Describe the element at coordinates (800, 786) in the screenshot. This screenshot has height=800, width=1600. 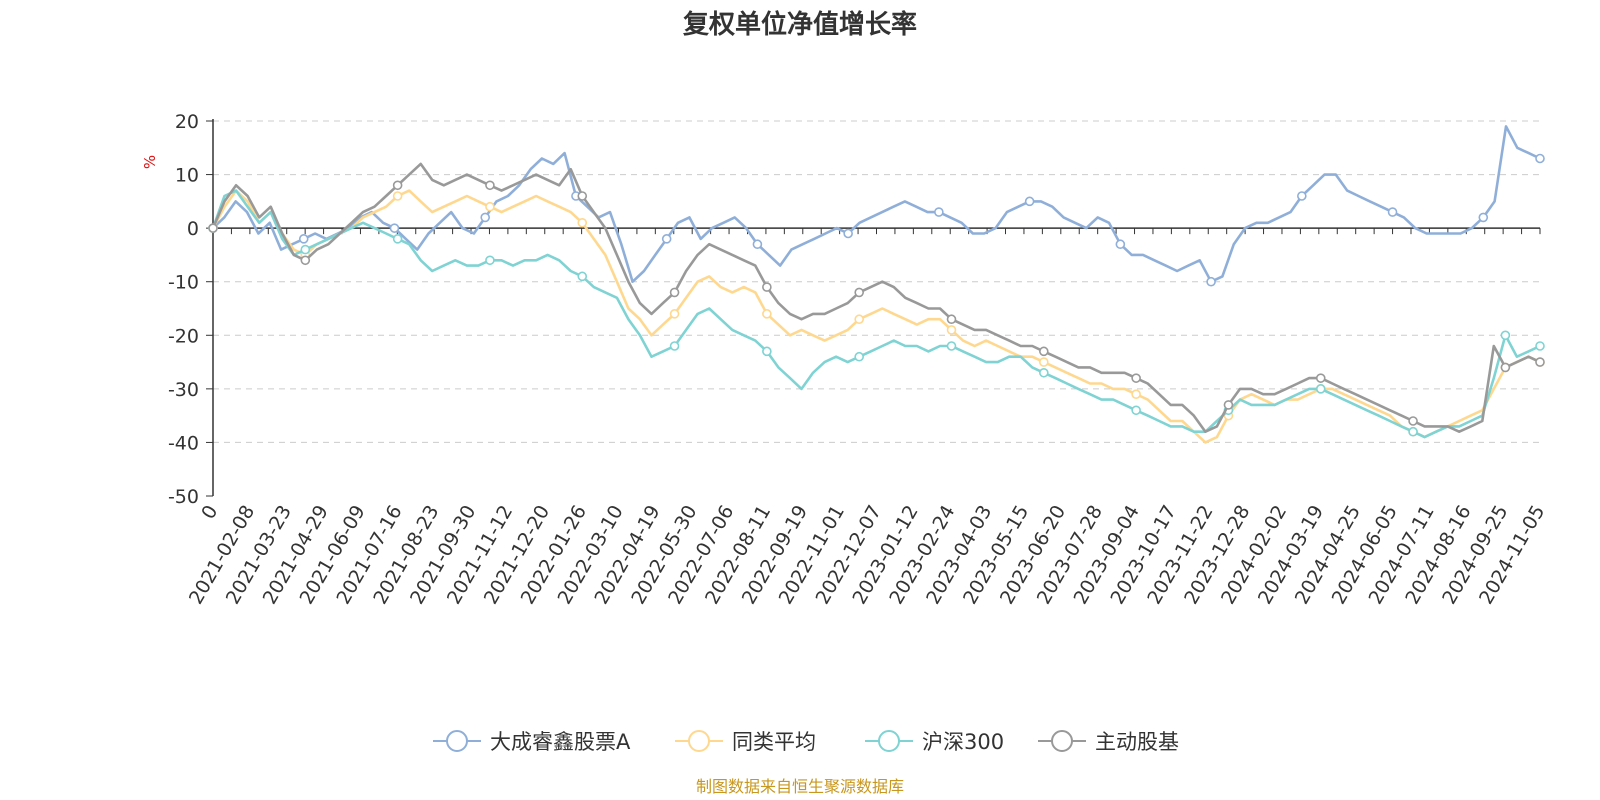
I see `source-note: 制图数据来自恒生聚源数据库` at that location.